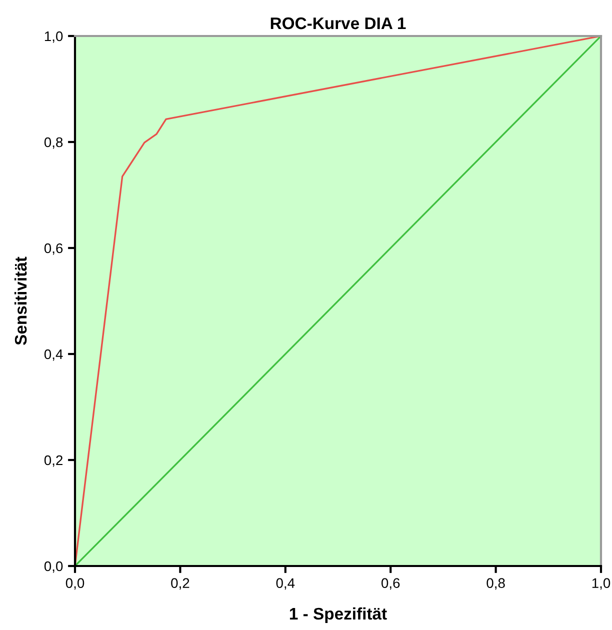 Image resolution: width=612 pixels, height=630 pixels. Describe the element at coordinates (495, 584) in the screenshot. I see `x-tick-label: 0,8` at that location.